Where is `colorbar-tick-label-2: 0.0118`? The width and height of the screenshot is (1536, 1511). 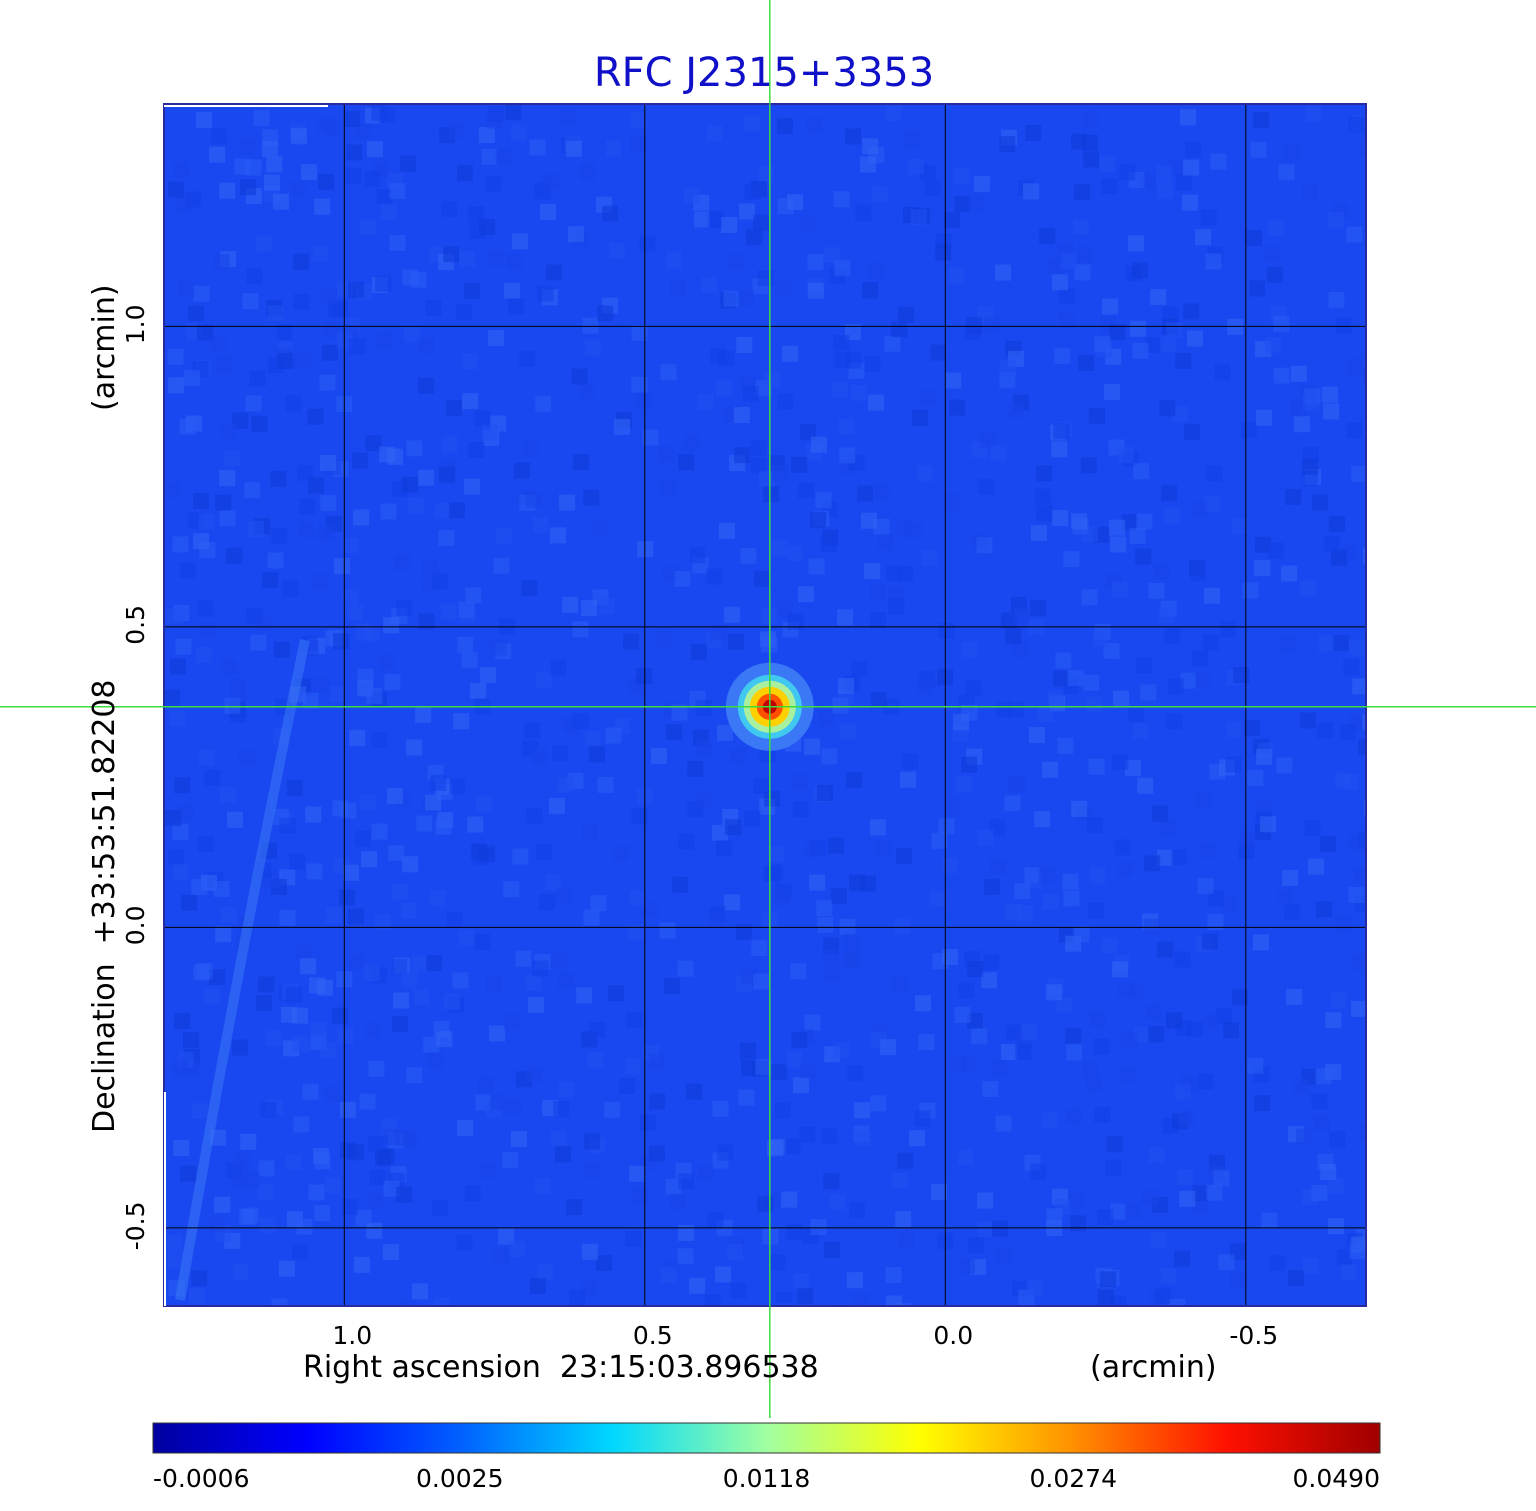 colorbar-tick-label-2: 0.0118 is located at coordinates (766, 1478).